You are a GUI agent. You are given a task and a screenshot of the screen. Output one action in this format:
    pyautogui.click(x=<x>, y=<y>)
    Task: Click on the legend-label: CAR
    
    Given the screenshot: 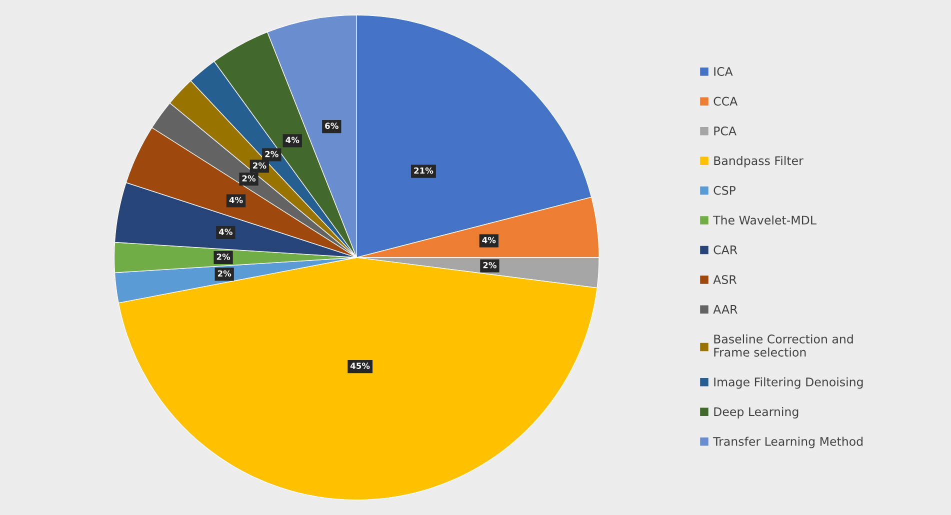 What is the action you would take?
    pyautogui.click(x=726, y=249)
    